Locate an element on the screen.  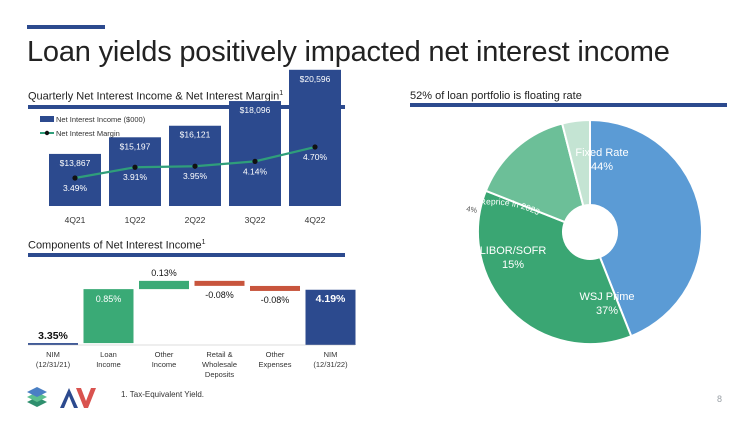
donut-slice-fixed-rate is located at coordinates (646, 228).